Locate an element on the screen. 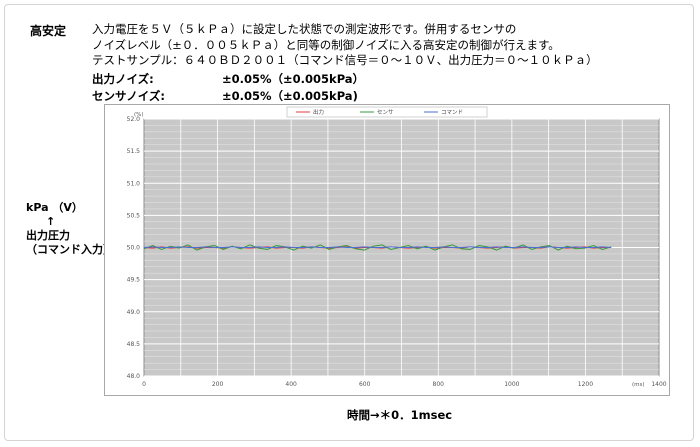  legend: 出力 センサ コマンド is located at coordinates (387, 112).